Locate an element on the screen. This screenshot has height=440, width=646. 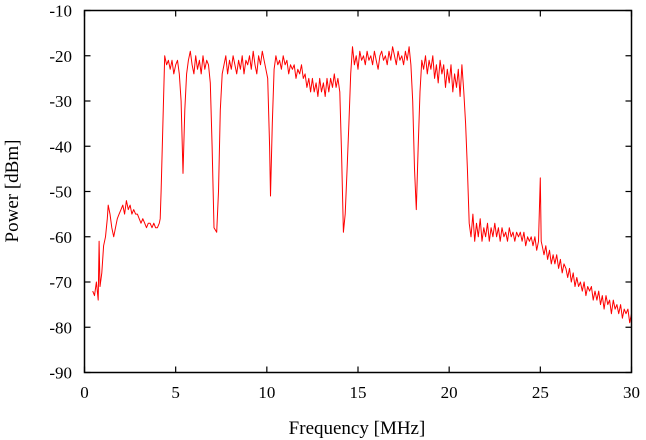
y-tick-label: -90 is located at coordinates (60, 373).